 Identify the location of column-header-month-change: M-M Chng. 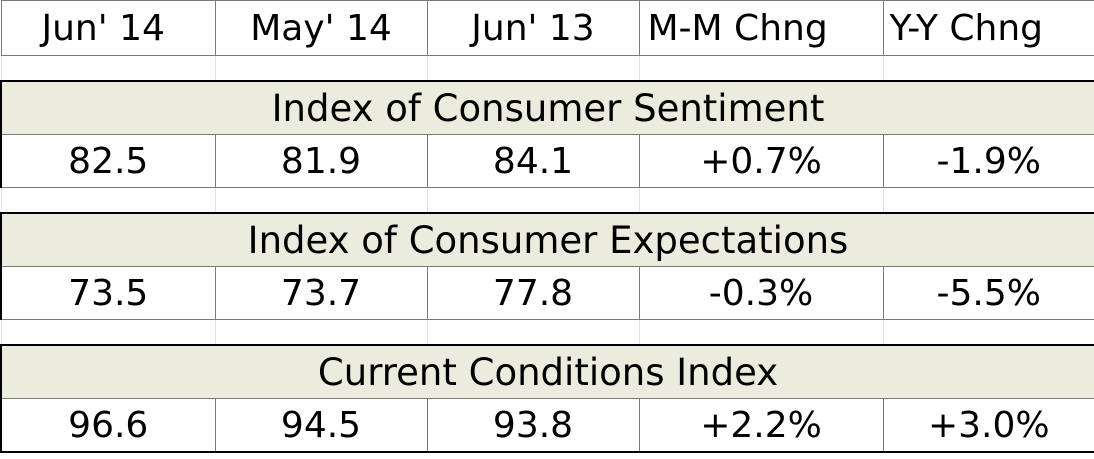
(761, 28).